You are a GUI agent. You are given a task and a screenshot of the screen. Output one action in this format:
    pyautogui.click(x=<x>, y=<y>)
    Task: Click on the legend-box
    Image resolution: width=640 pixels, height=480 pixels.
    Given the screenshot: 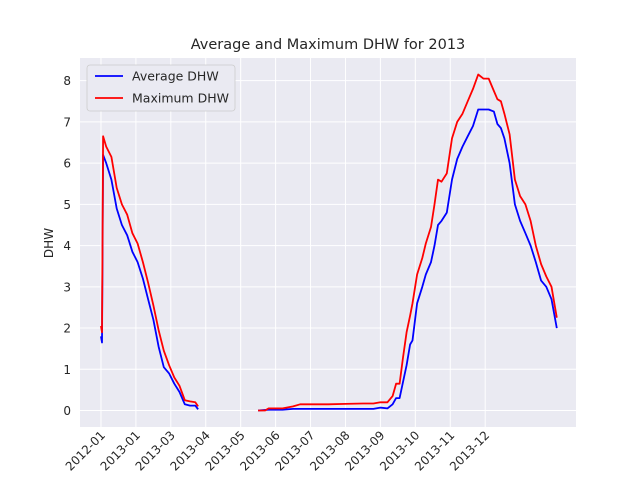 What is the action you would take?
    pyautogui.click(x=161, y=88)
    